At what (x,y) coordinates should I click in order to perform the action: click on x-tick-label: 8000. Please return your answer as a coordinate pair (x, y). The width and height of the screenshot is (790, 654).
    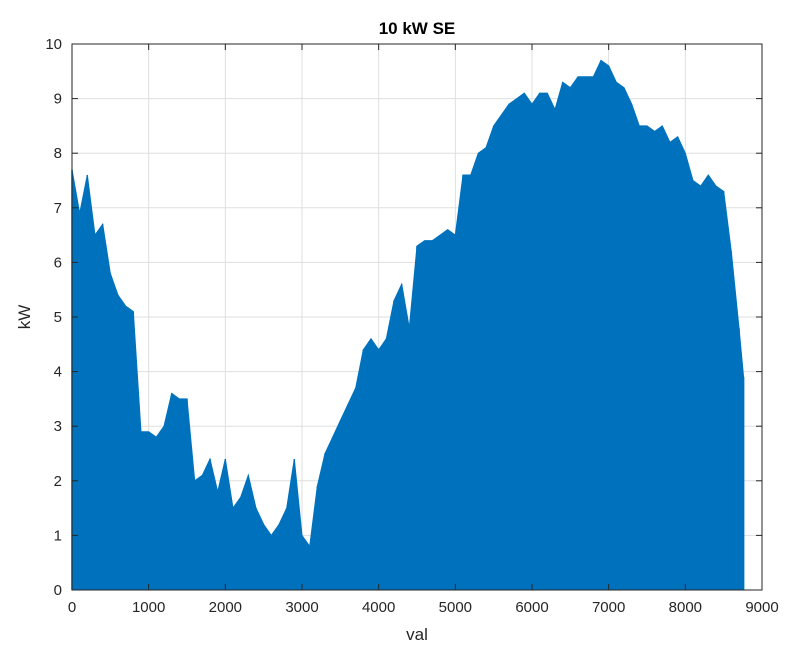
    Looking at the image, I should click on (685, 607).